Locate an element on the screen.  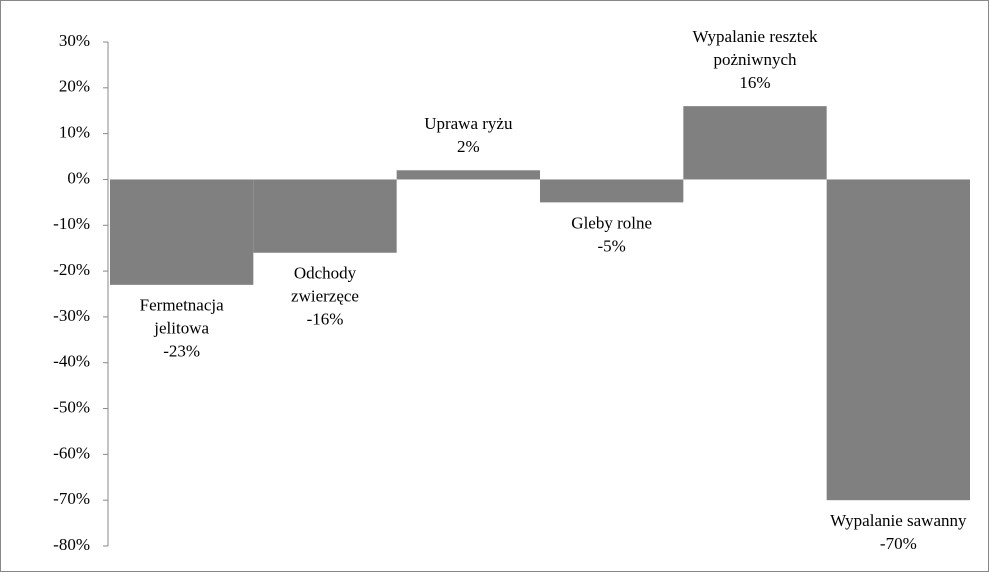
data-label: -70% is located at coordinates (898, 543).